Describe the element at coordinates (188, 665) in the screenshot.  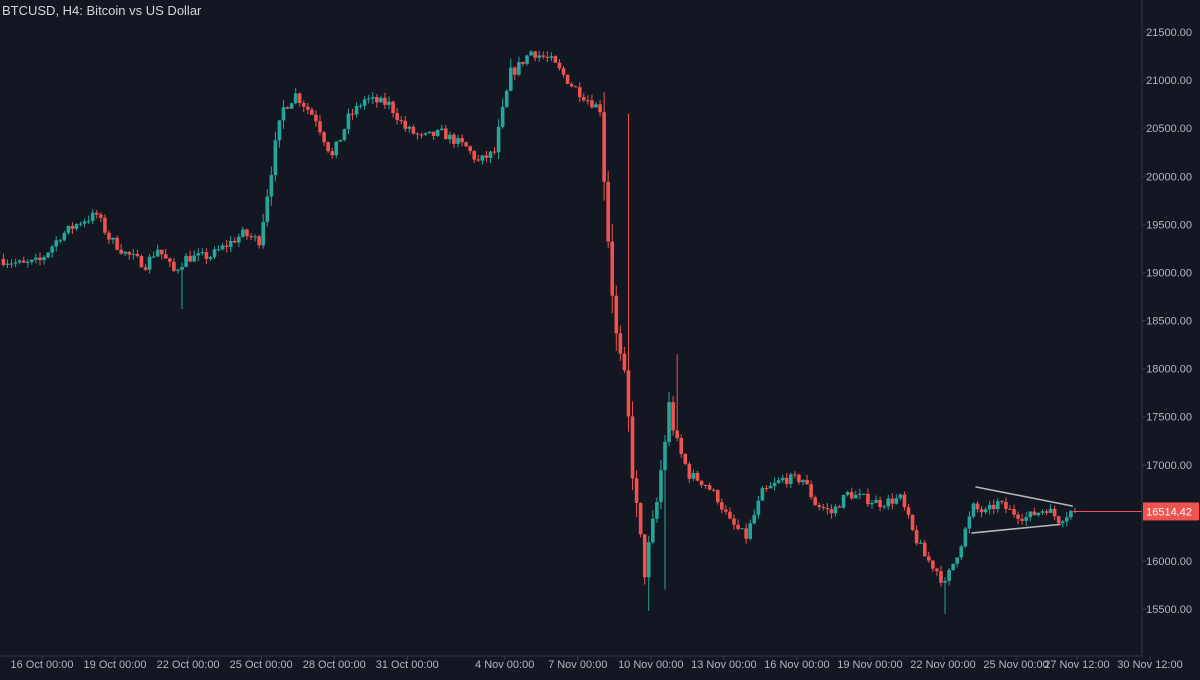
I see `x-tick-label: 22 Oct 00:00` at that location.